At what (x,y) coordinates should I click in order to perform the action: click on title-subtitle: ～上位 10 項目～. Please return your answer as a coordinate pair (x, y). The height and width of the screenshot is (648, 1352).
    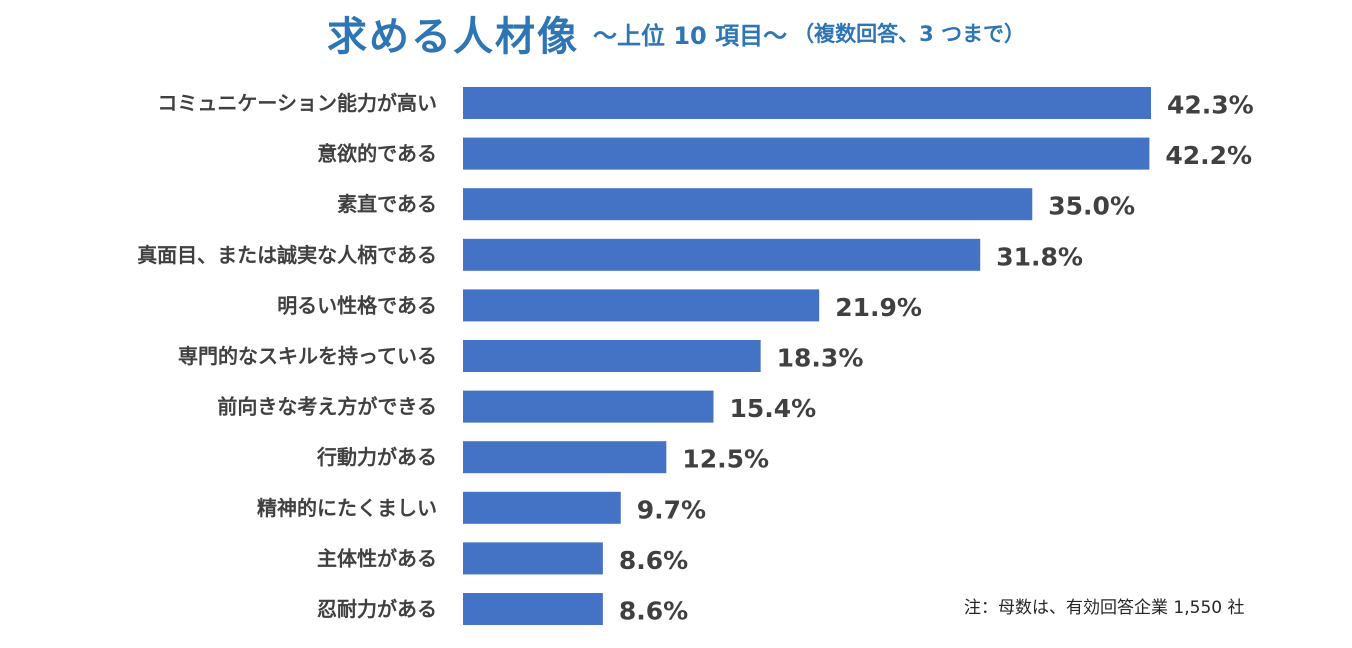
    Looking at the image, I should click on (690, 35).